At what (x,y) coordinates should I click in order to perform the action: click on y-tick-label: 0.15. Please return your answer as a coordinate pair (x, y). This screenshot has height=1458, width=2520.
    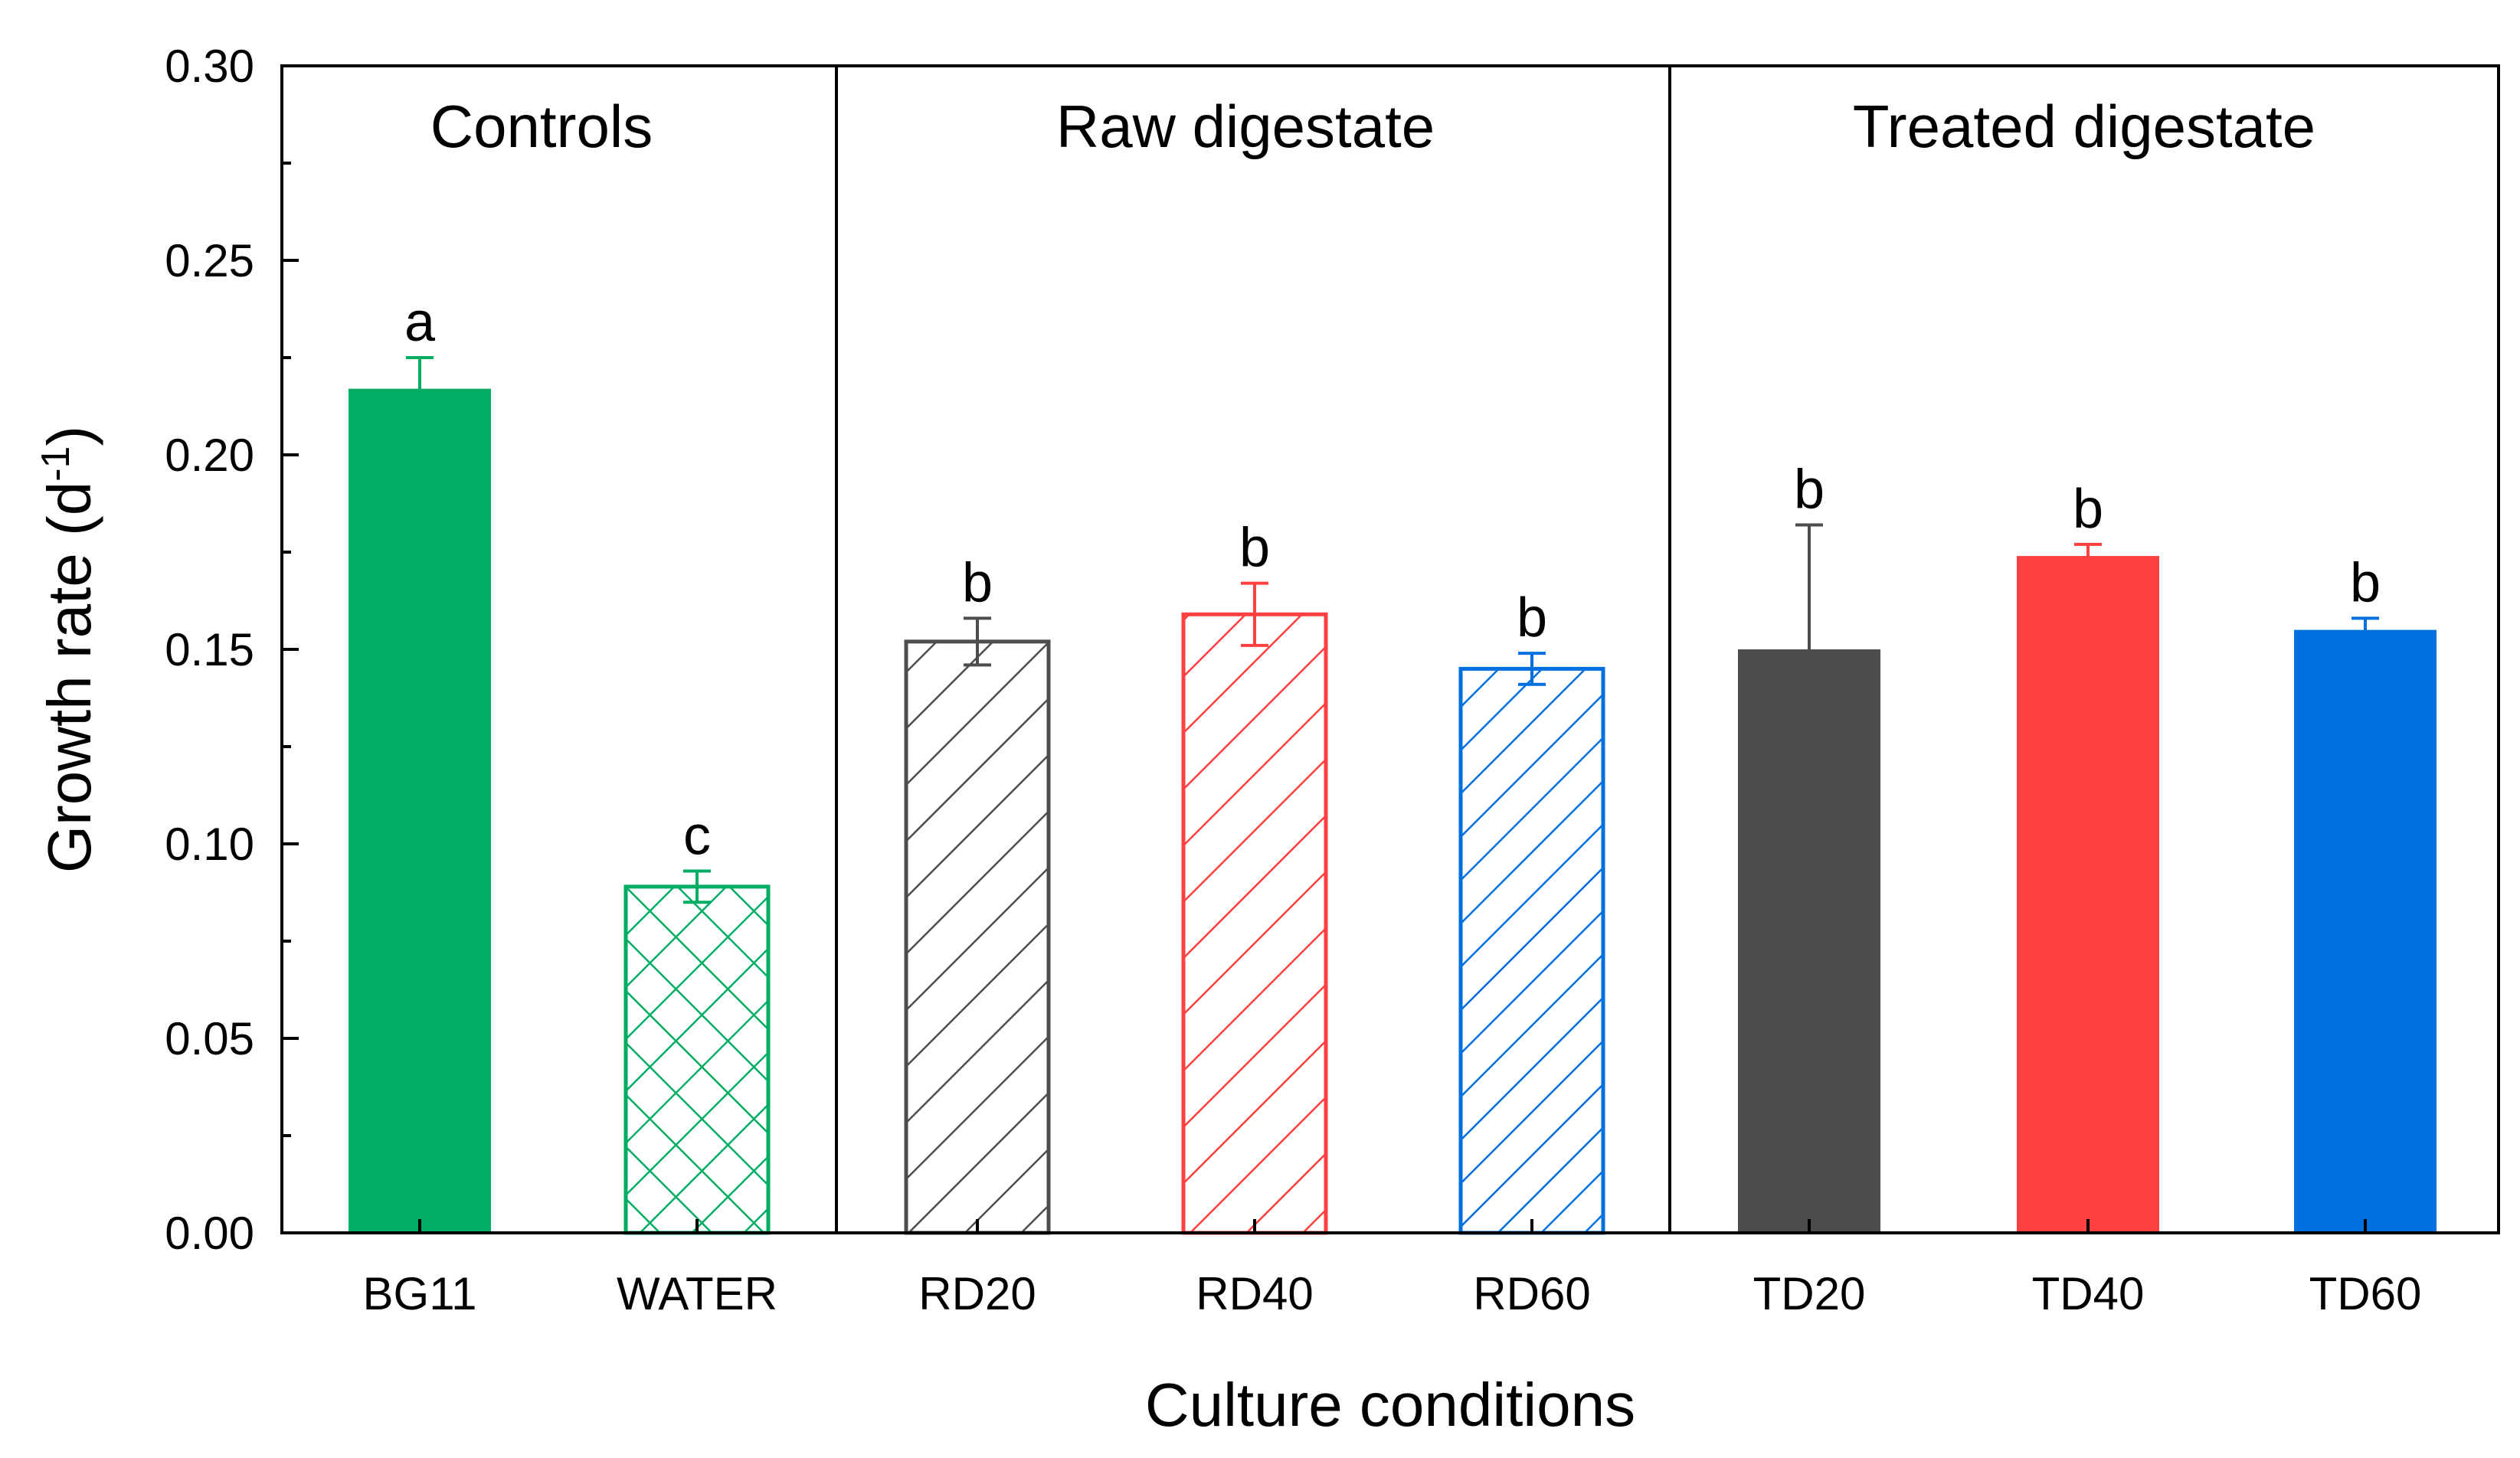
    Looking at the image, I should click on (210, 649).